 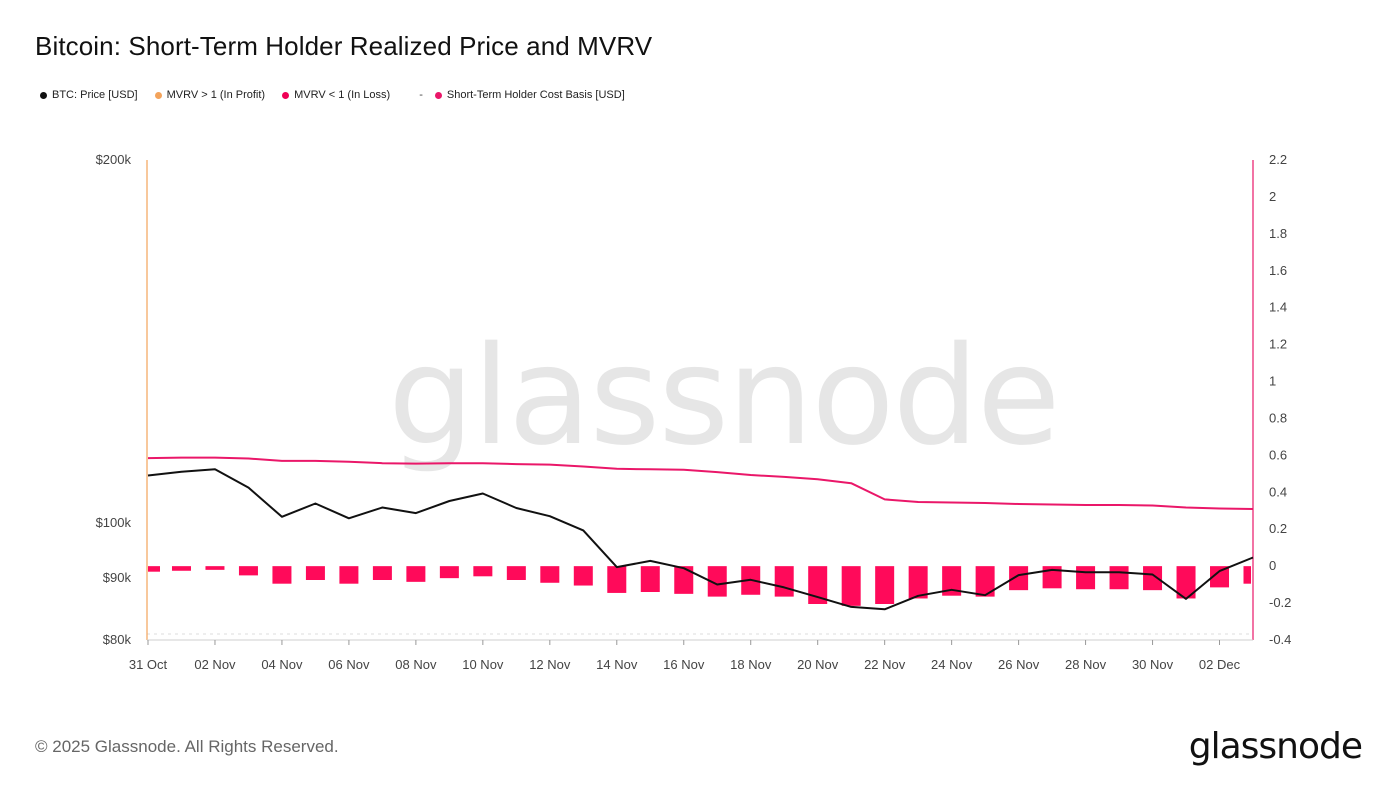 What do you see at coordinates (700, 539) in the screenshot?
I see `btc-price-line` at bounding box center [700, 539].